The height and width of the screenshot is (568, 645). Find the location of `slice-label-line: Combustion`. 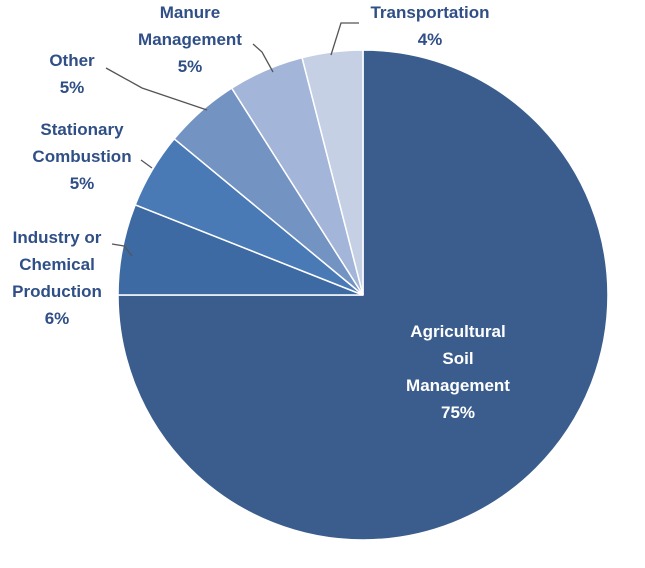

slice-label-line: Combustion is located at coordinates (81, 156).